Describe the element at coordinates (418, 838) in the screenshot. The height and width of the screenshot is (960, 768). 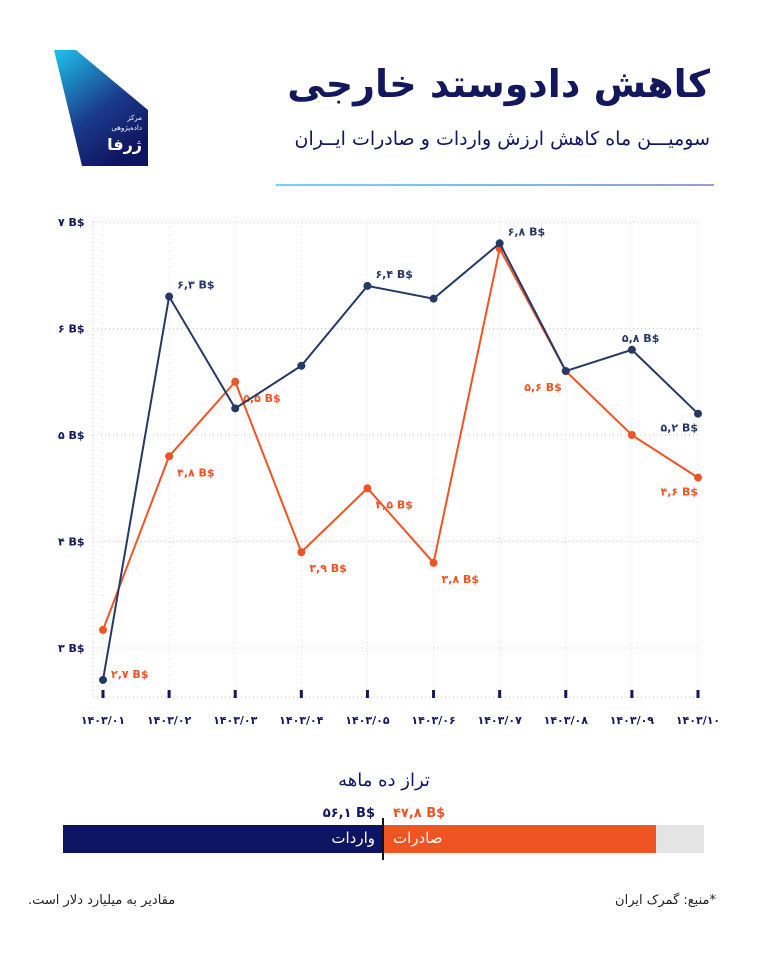
I see `exports-bar-label: صادرات` at that location.